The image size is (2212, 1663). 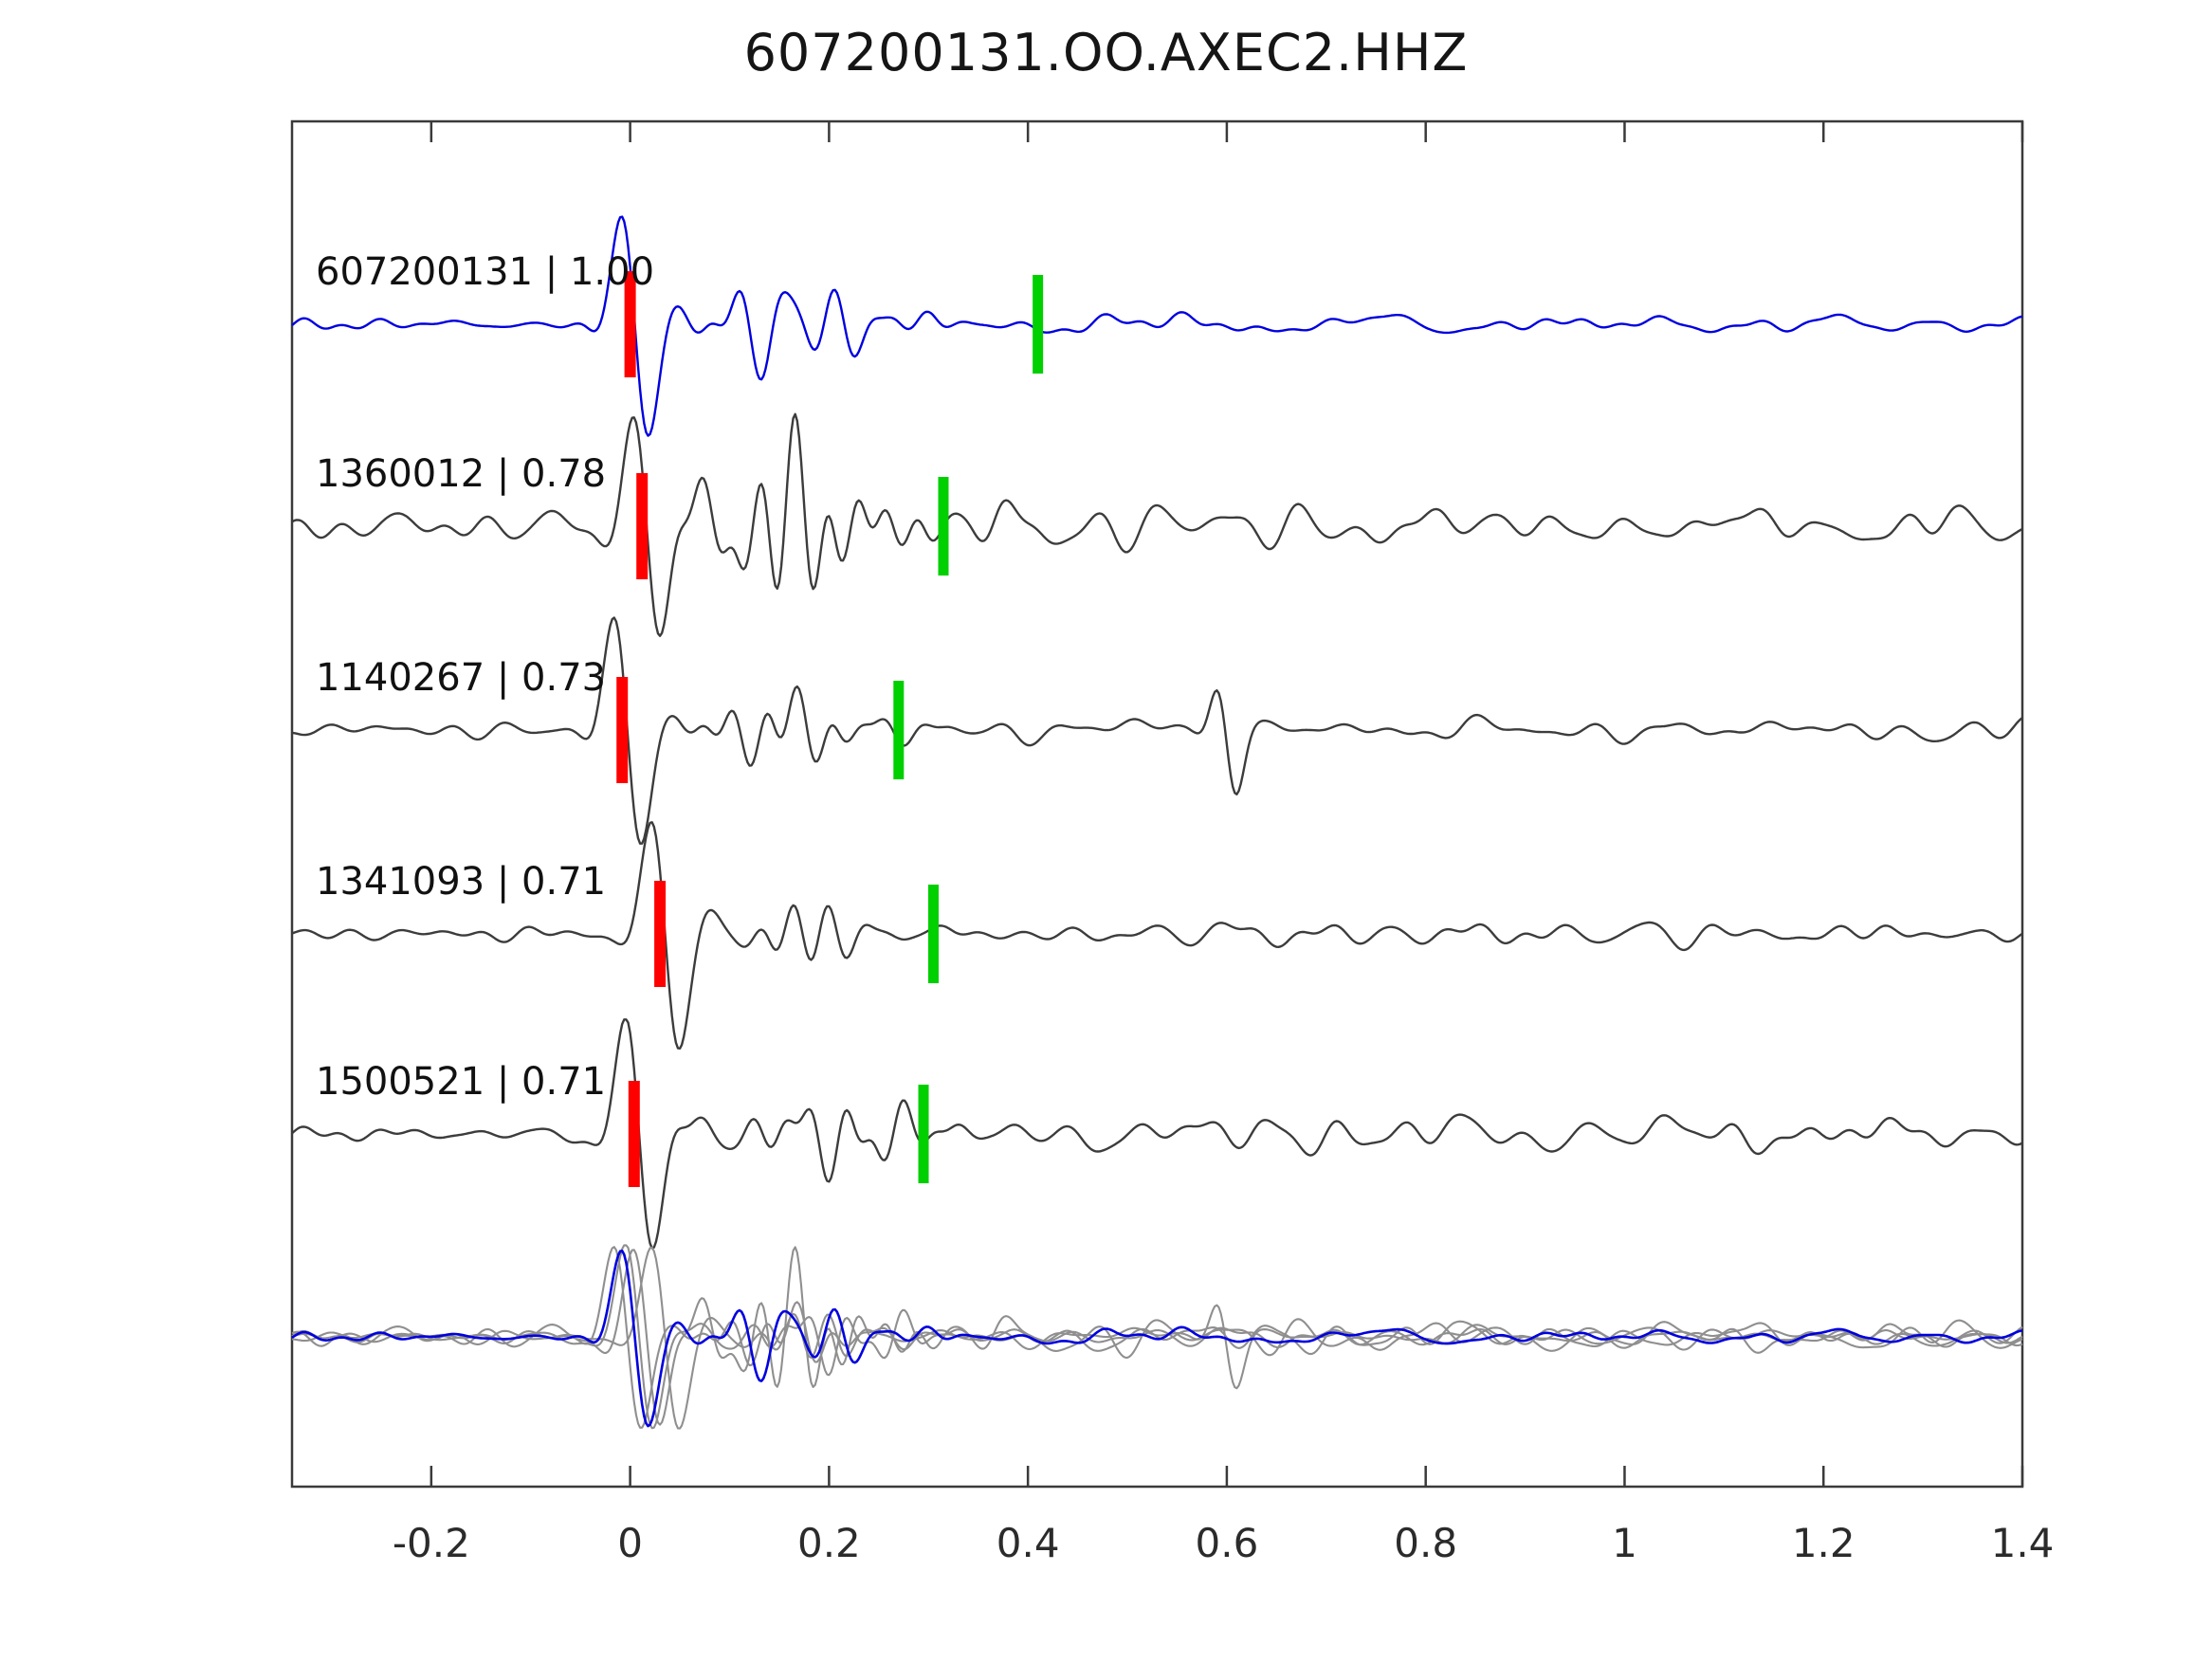 I want to click on overlay-row, so click(x=1157, y=1337).